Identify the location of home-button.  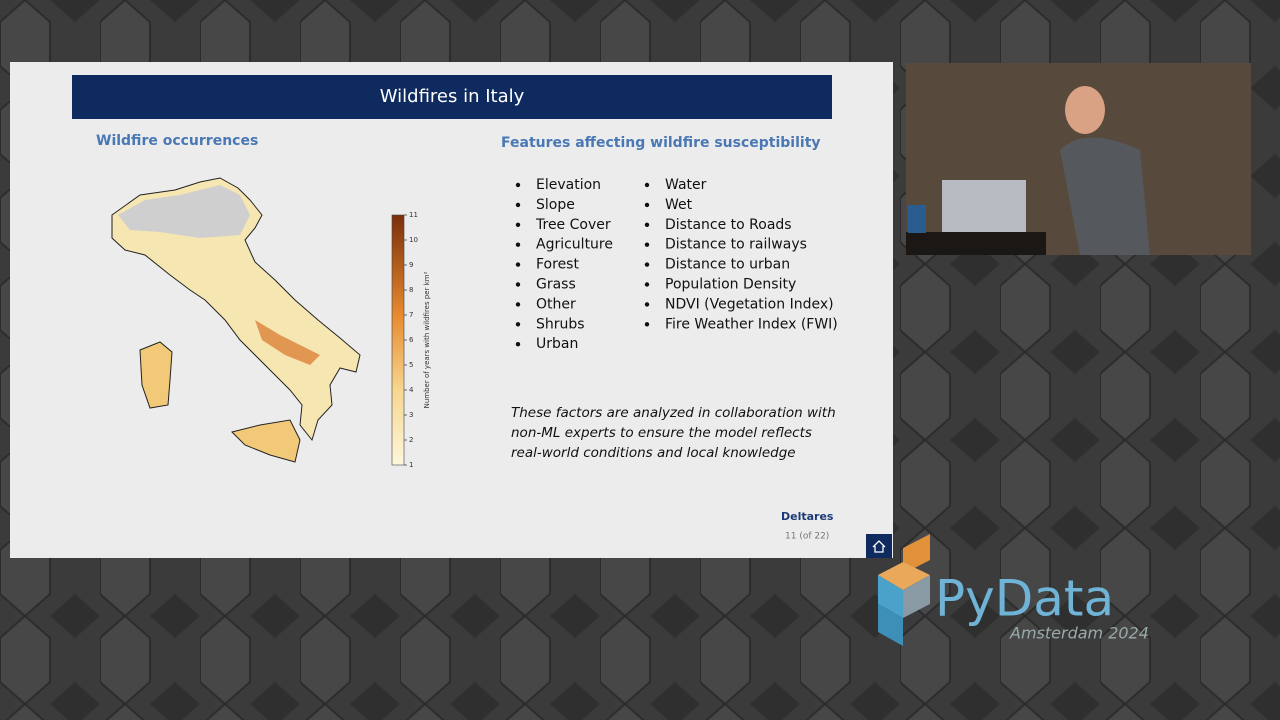
(879, 546).